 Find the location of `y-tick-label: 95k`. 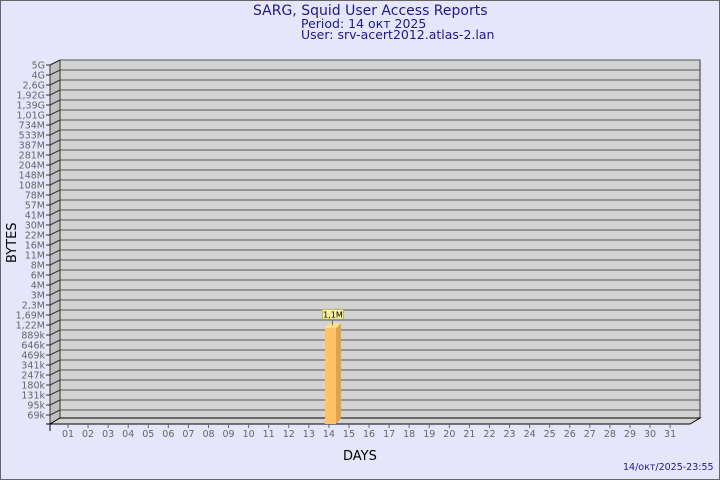

y-tick-label: 95k is located at coordinates (36, 406).